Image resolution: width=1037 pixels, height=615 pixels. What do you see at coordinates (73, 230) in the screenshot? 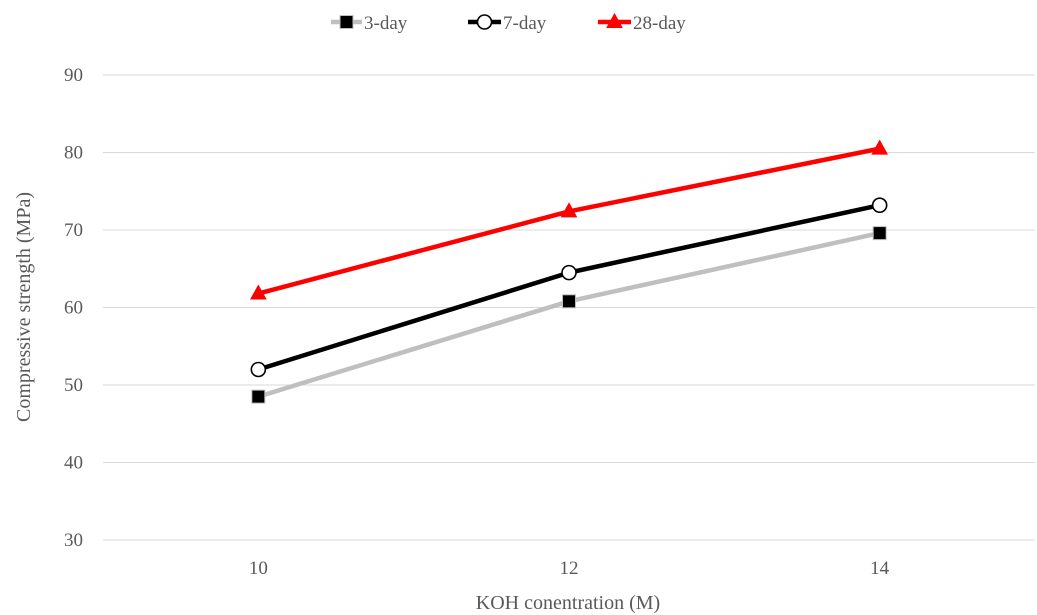
I see `y-tick-label: 70` at bounding box center [73, 230].